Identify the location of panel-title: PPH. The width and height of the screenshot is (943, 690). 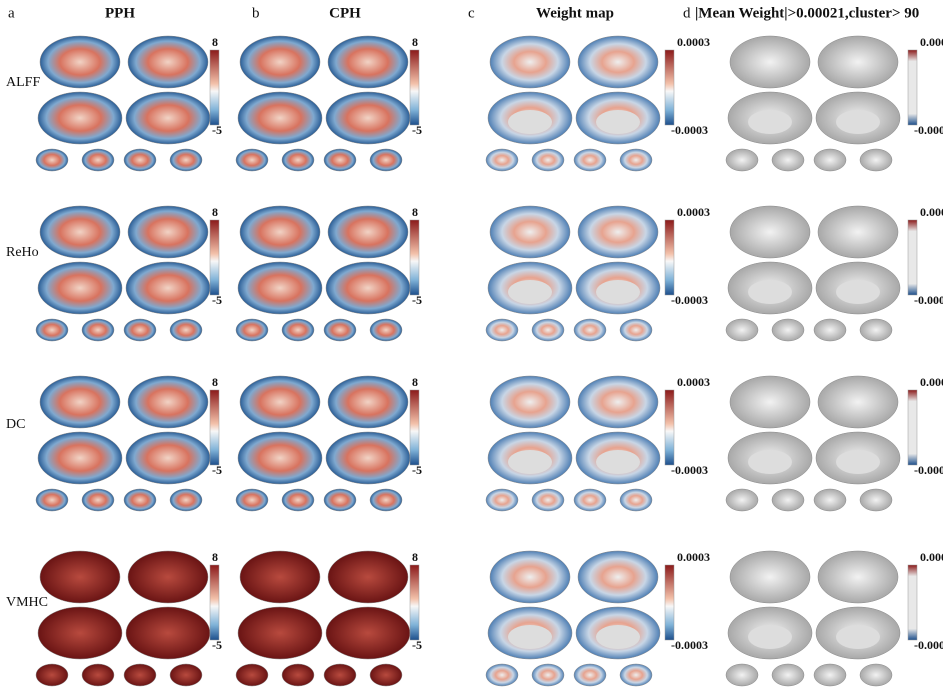
(120, 13).